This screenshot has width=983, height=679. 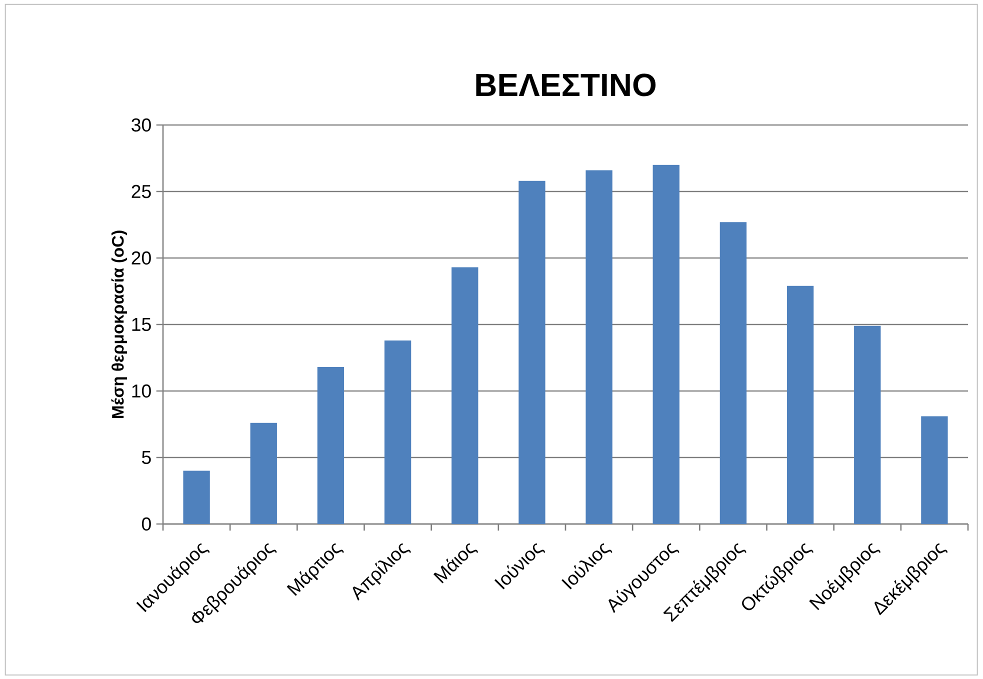 What do you see at coordinates (141, 258) in the screenshot?
I see `y-tick-label: 20` at bounding box center [141, 258].